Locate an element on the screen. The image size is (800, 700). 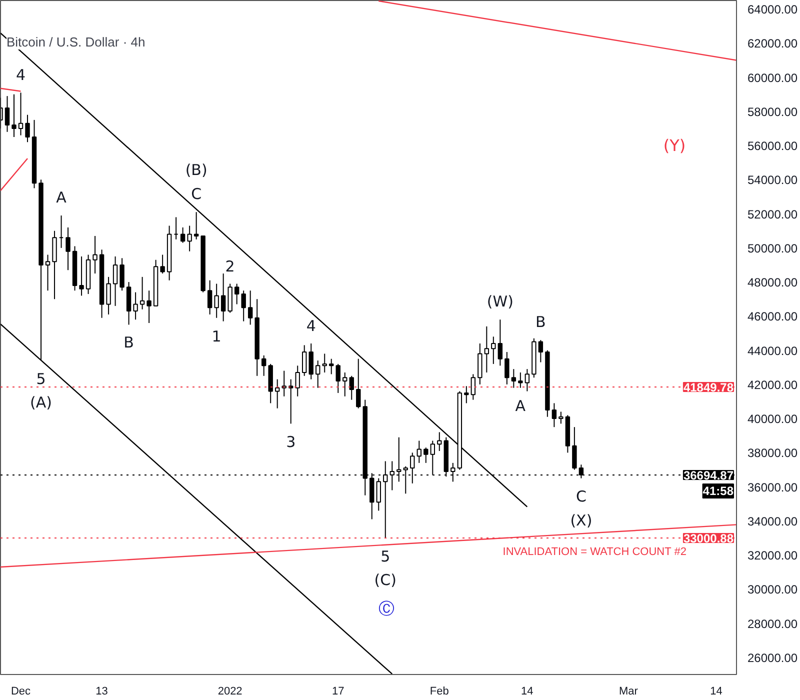
annotation: (B) is located at coordinates (196, 170).